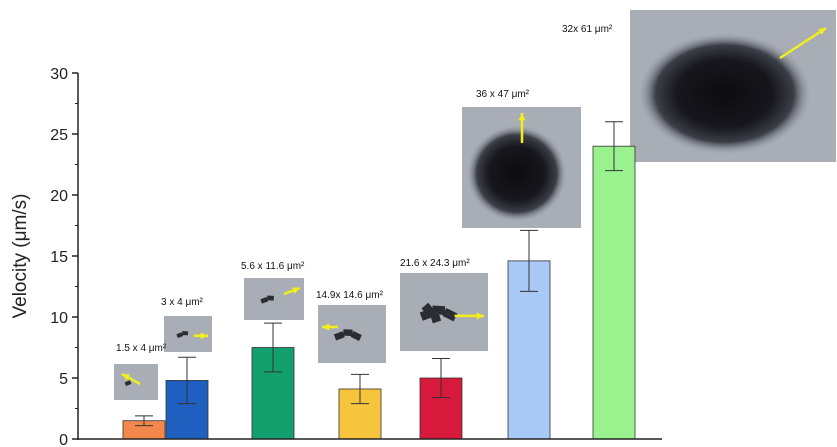 The width and height of the screenshot is (837, 447). What do you see at coordinates (63, 379) in the screenshot?
I see `y-tick-label: 5` at bounding box center [63, 379].